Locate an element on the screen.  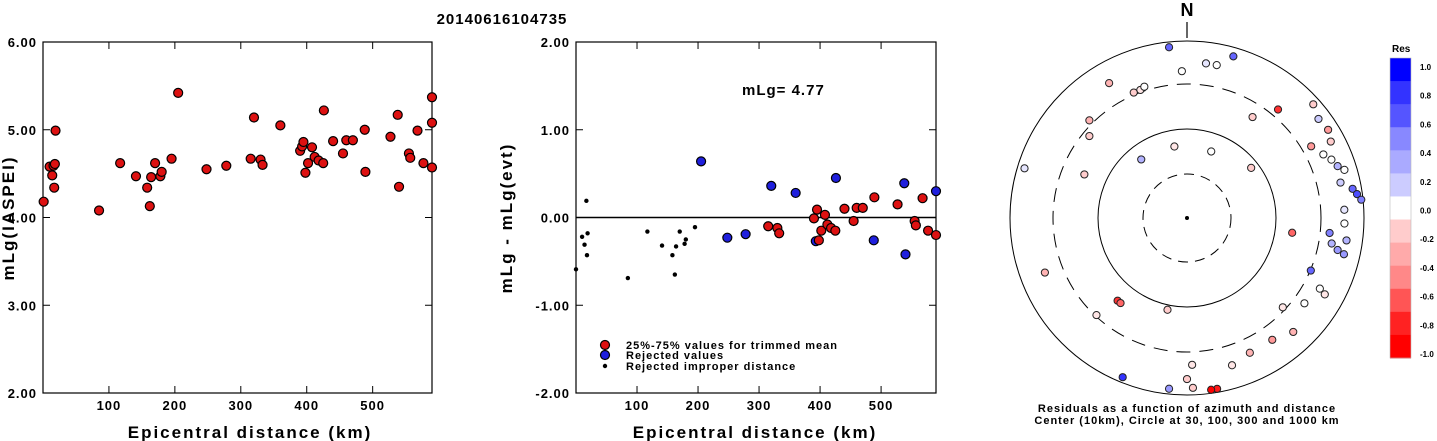
residual-y-axis-label: mLg - mLg(evt) is located at coordinates (506, 218).